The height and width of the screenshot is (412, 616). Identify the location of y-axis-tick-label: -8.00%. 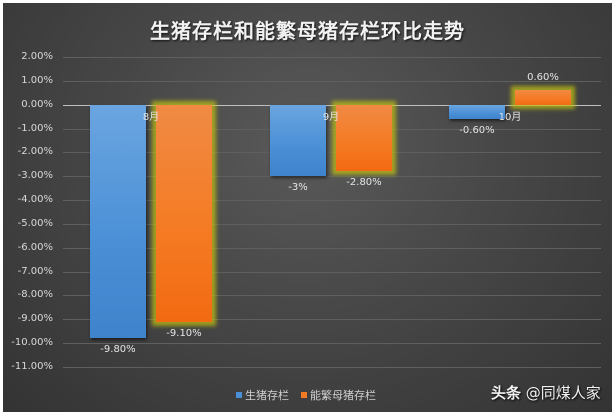
(35, 295).